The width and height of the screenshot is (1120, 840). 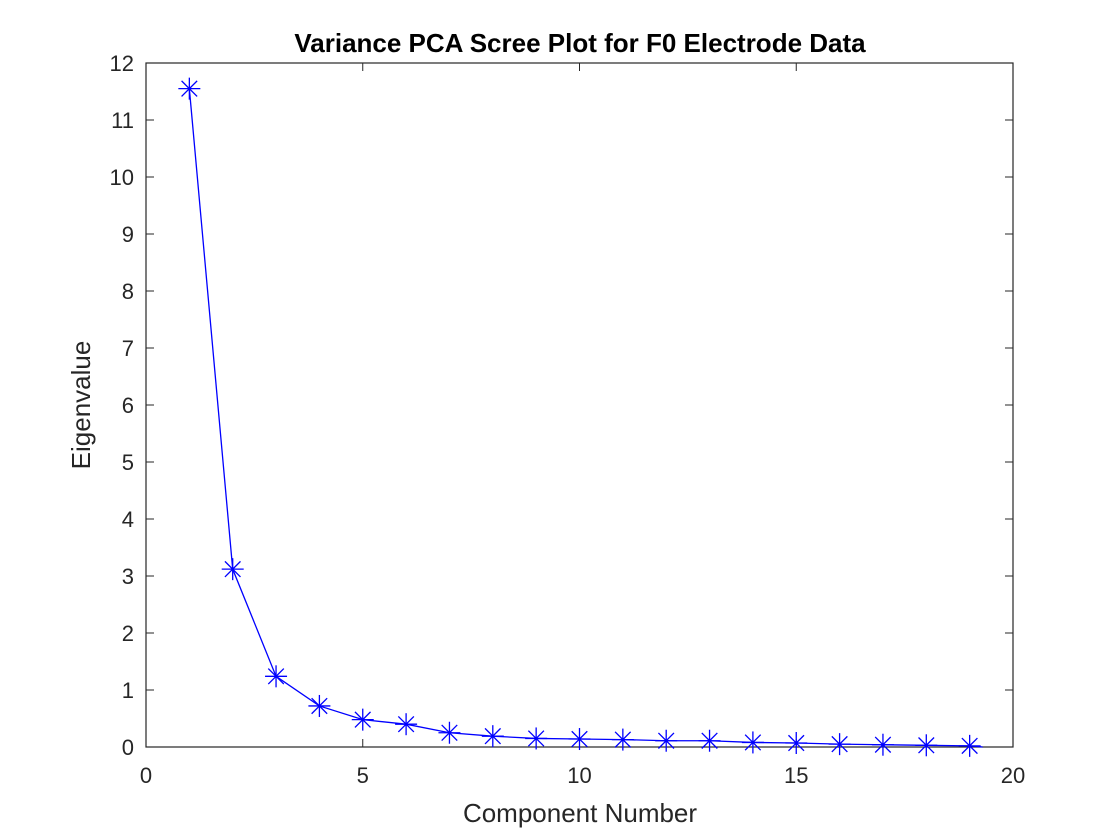 I want to click on y-tick-label: 10, so click(x=122, y=177).